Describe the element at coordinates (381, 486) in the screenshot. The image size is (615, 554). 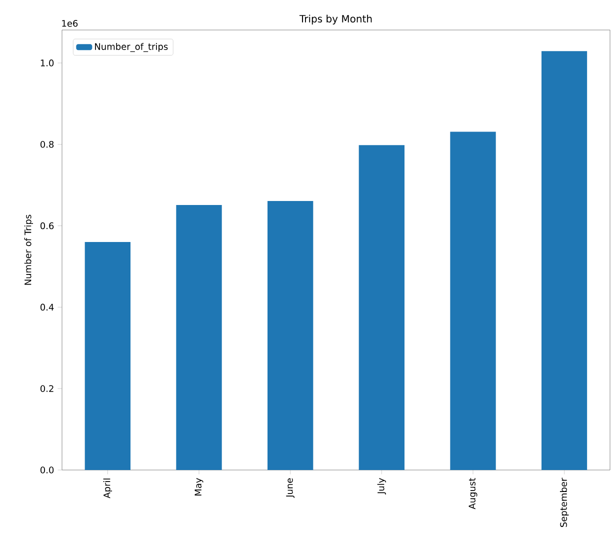
I see `x-tick-label: July` at that location.